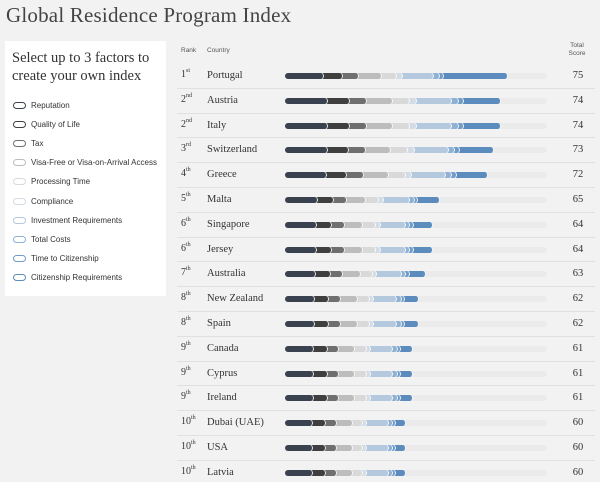 Image resolution: width=600 pixels, height=482 pixels. I want to click on factor-toggle: Reputation, so click(85, 105).